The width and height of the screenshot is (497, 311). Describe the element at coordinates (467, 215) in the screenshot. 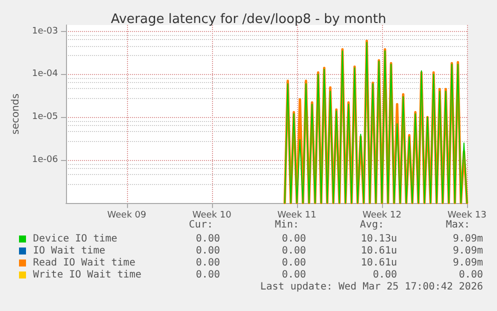

I see `x-tick-label: Week 13` at that location.